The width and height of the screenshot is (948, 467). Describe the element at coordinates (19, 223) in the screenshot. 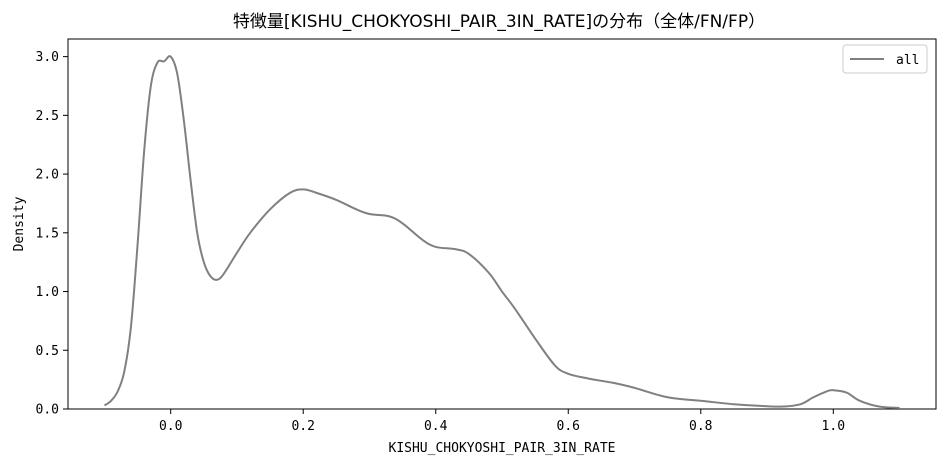

I see `y-axis-label: Density` at that location.